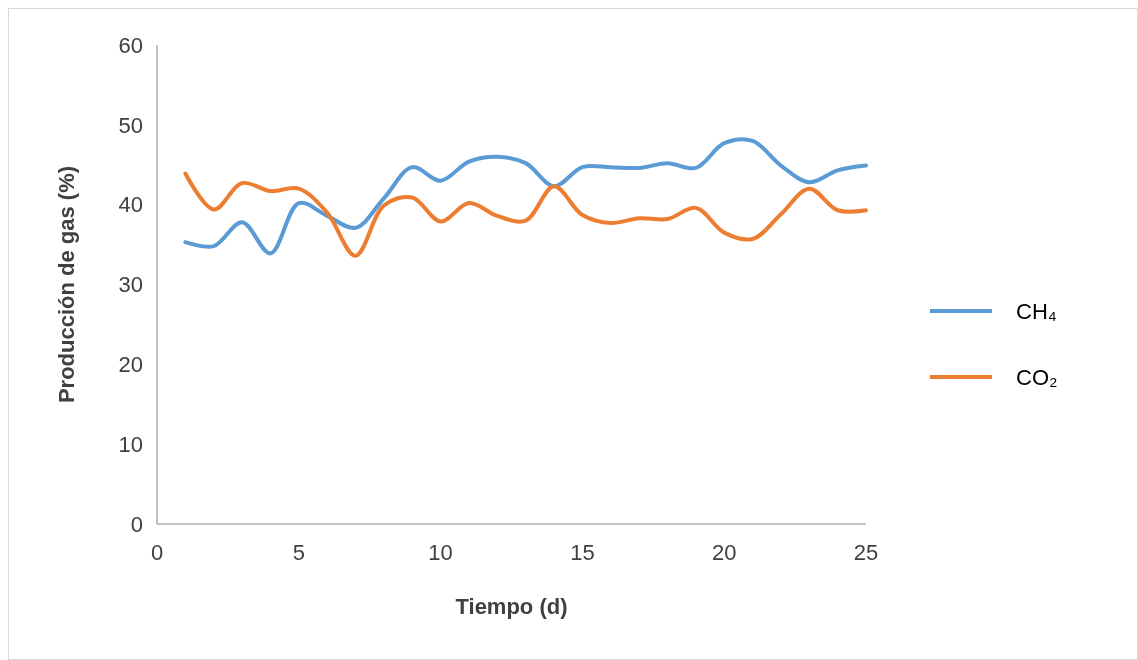 The height and width of the screenshot is (660, 1138). I want to click on legend-label: CO₂, so click(1037, 377).